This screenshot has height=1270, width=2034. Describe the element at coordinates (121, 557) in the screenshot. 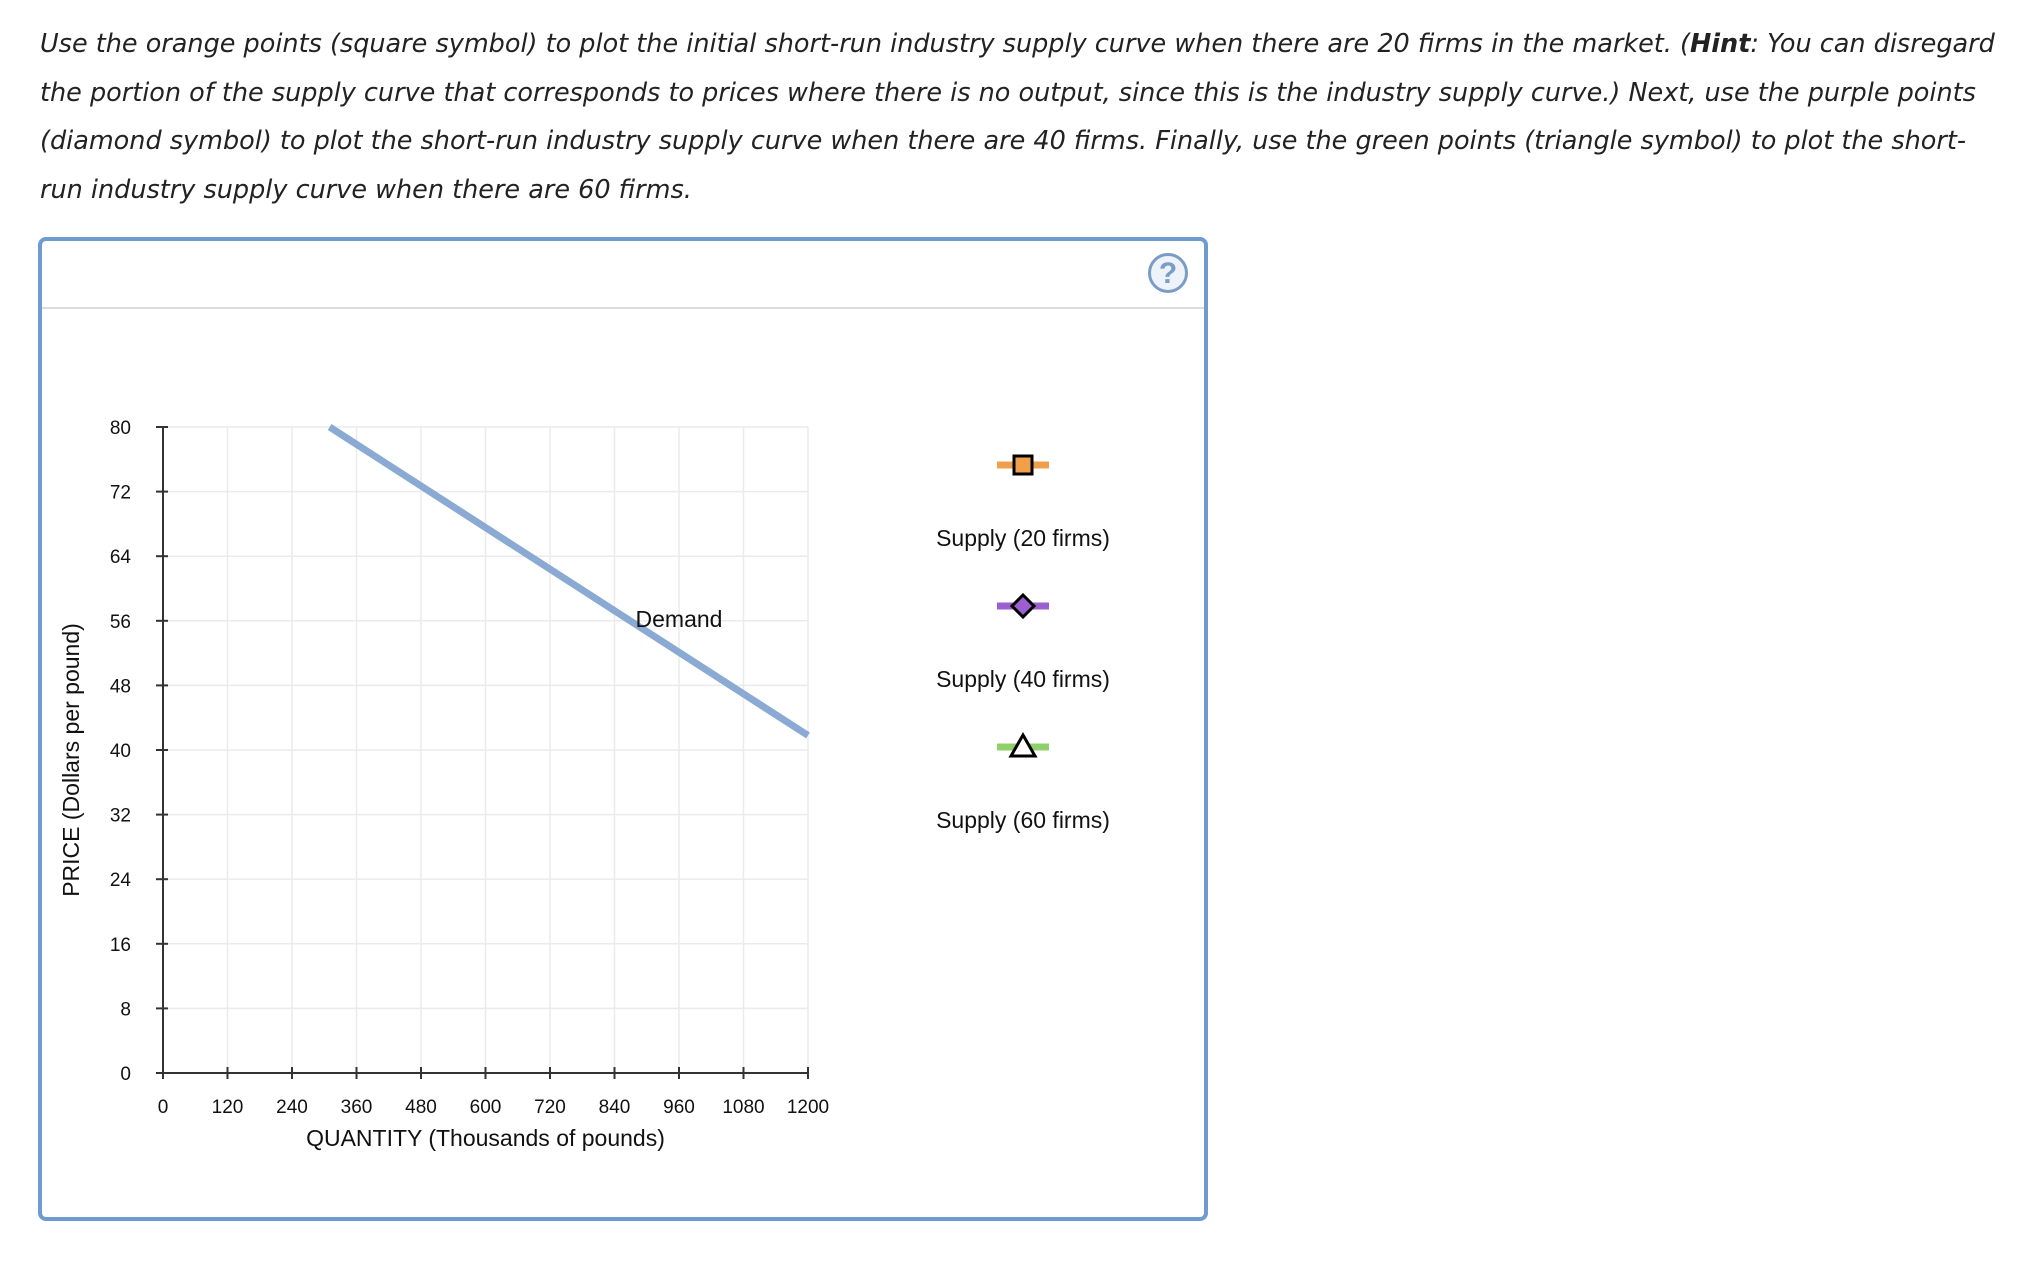

I see `y-tick-label: 64` at that location.